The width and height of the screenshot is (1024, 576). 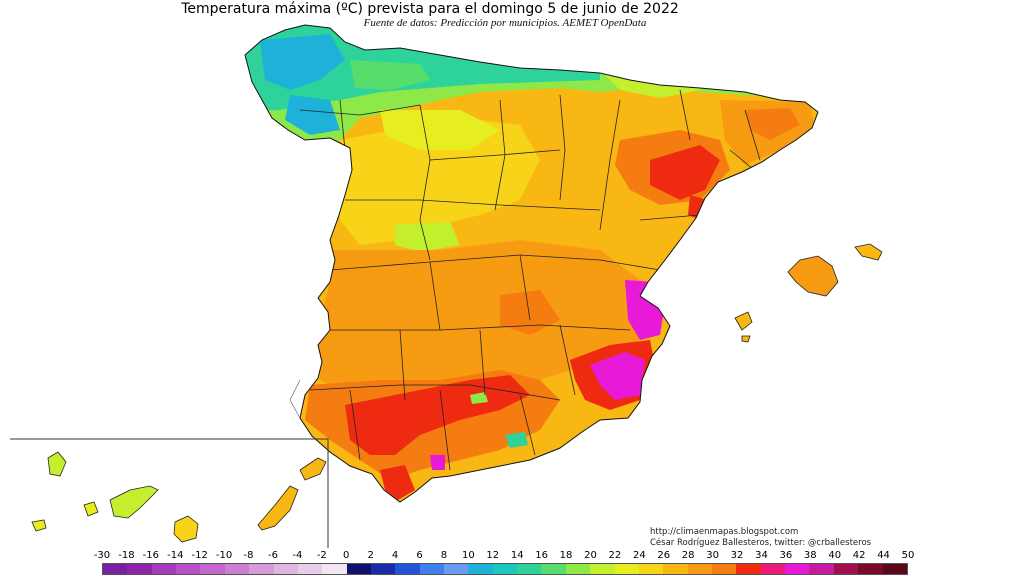 What do you see at coordinates (126, 555) in the screenshot?
I see `legend-label: -18` at bounding box center [126, 555].